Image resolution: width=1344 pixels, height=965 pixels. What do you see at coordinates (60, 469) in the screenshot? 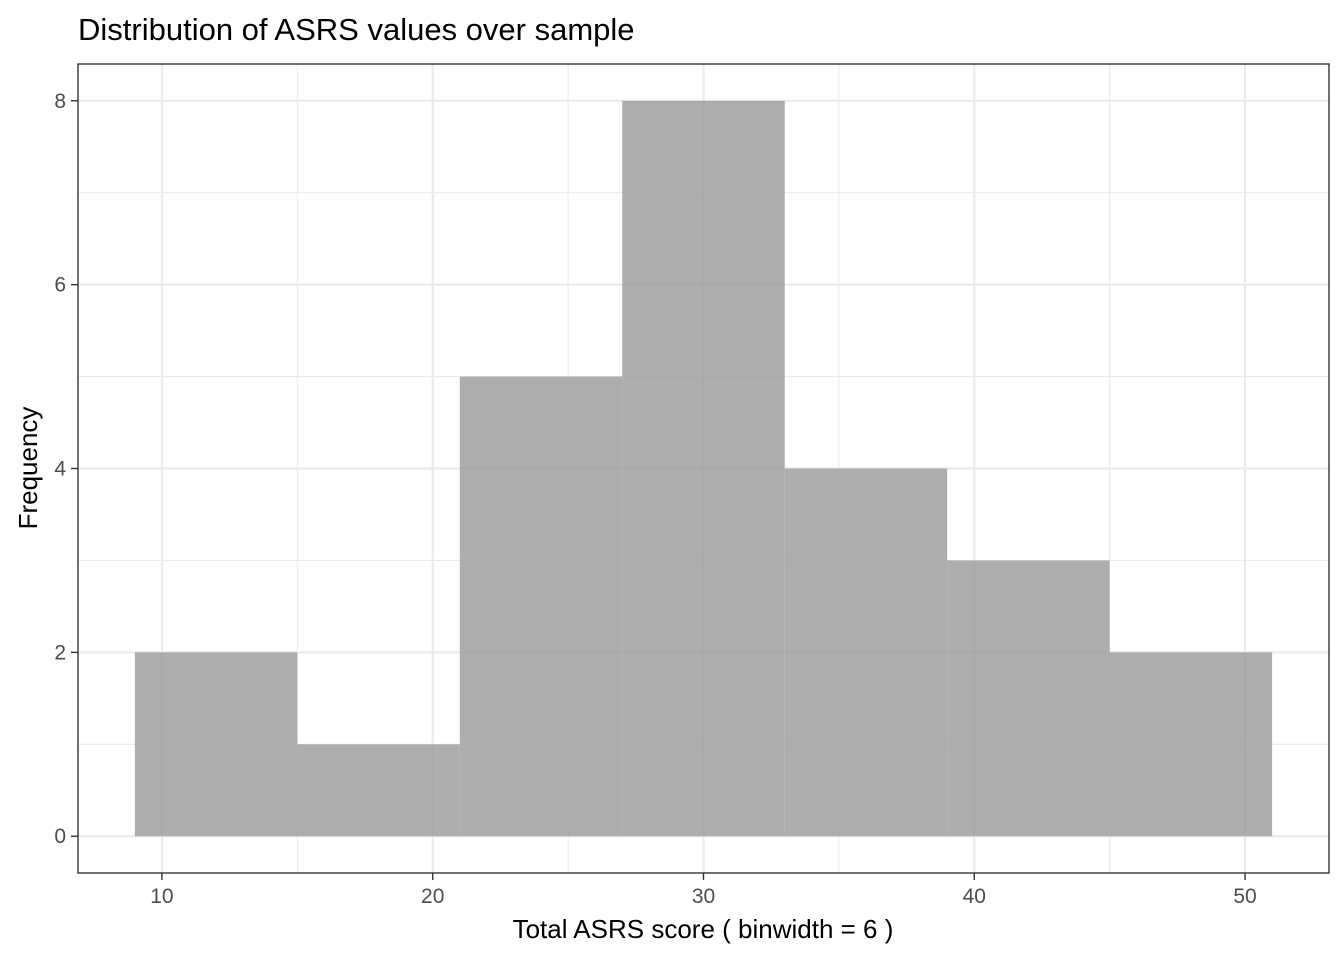
I see `y-tick-label: 4` at bounding box center [60, 469].